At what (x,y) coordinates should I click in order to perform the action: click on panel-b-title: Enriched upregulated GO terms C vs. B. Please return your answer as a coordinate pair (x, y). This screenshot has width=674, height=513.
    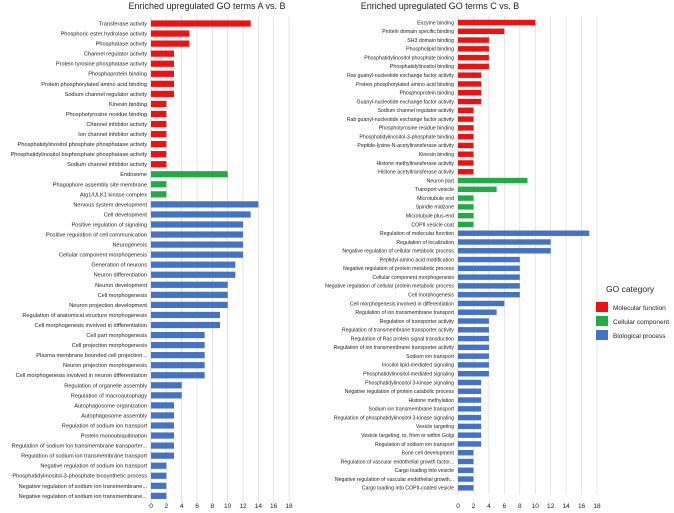
    Looking at the image, I should click on (440, 6).